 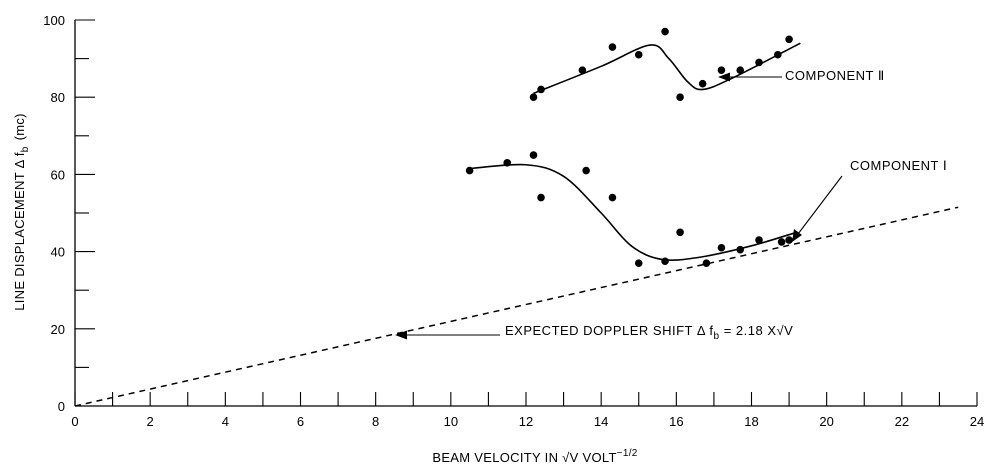 I want to click on y-axis-title-unit: (mc), so click(x=19, y=126).